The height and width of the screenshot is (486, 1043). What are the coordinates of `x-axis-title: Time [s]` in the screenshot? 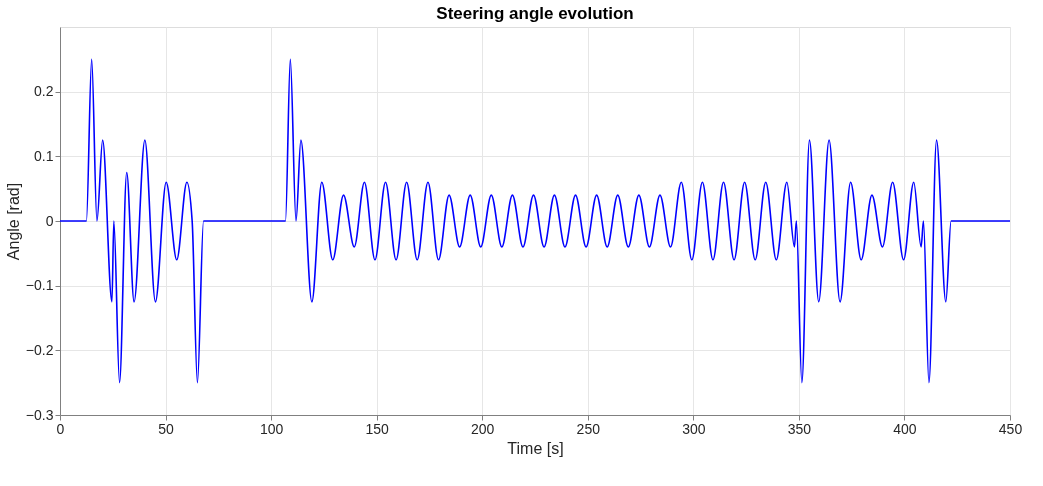 It's located at (535, 448).